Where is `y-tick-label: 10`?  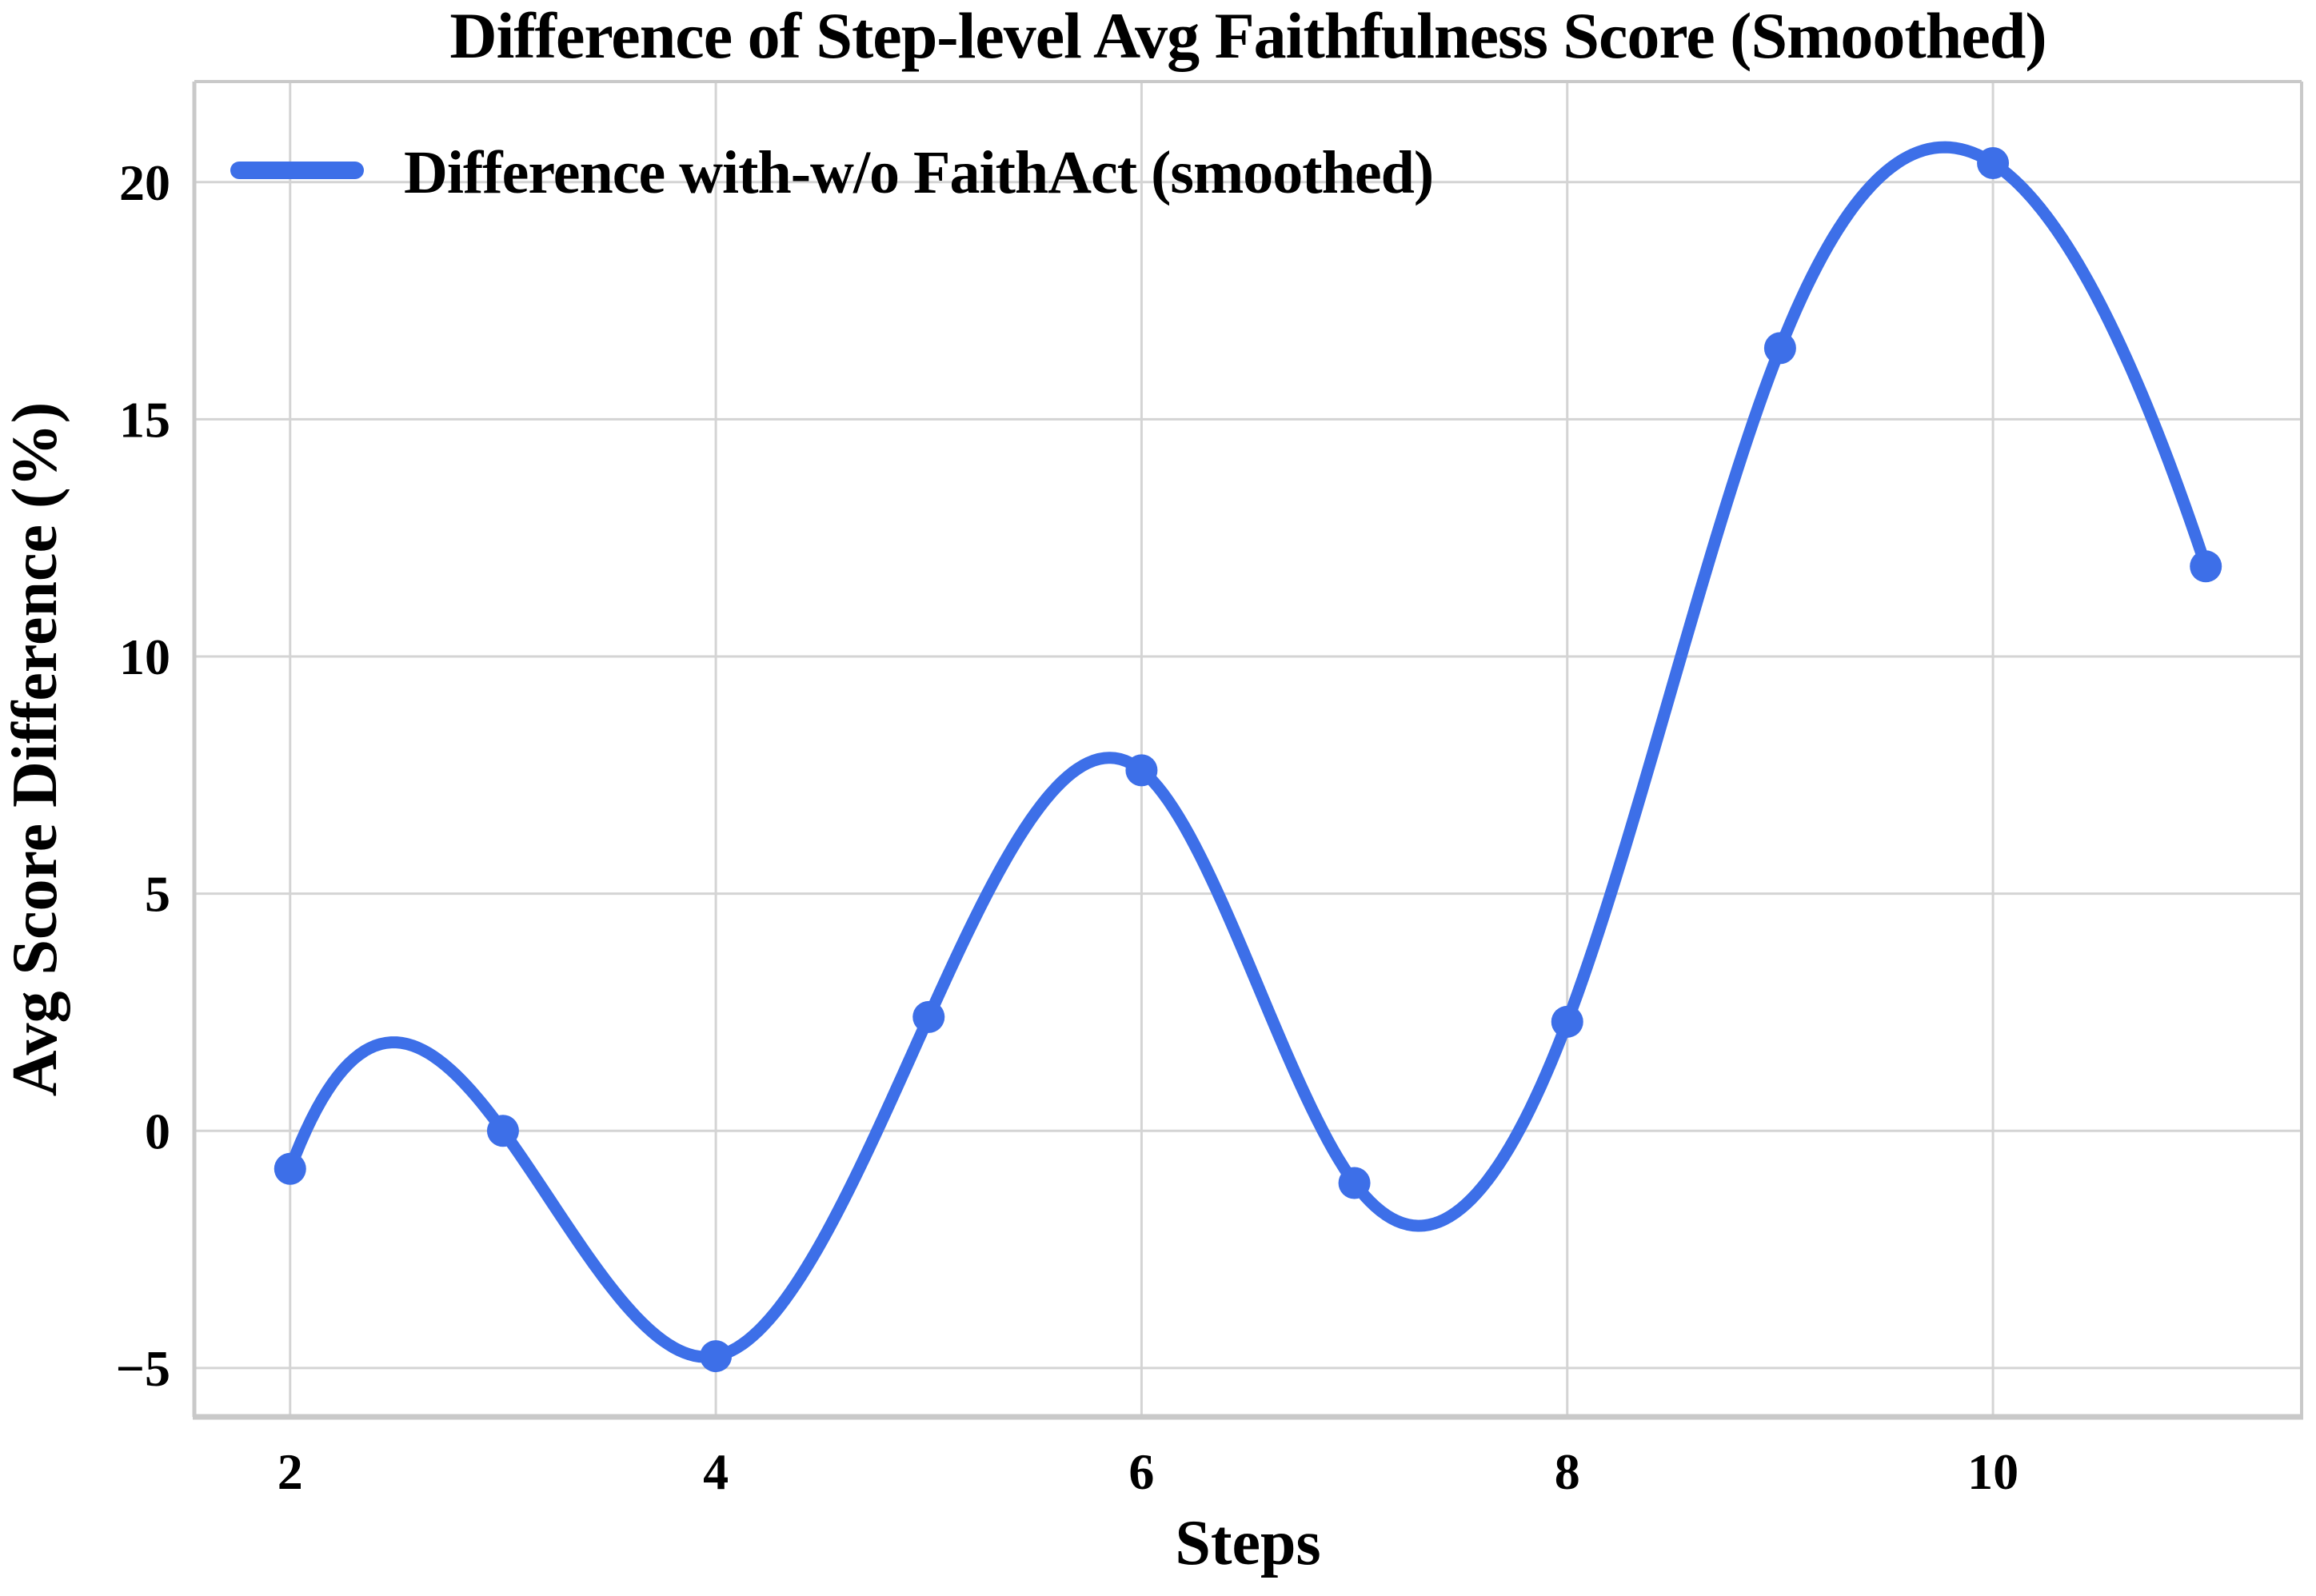 y-tick-label: 10 is located at coordinates (144, 656).